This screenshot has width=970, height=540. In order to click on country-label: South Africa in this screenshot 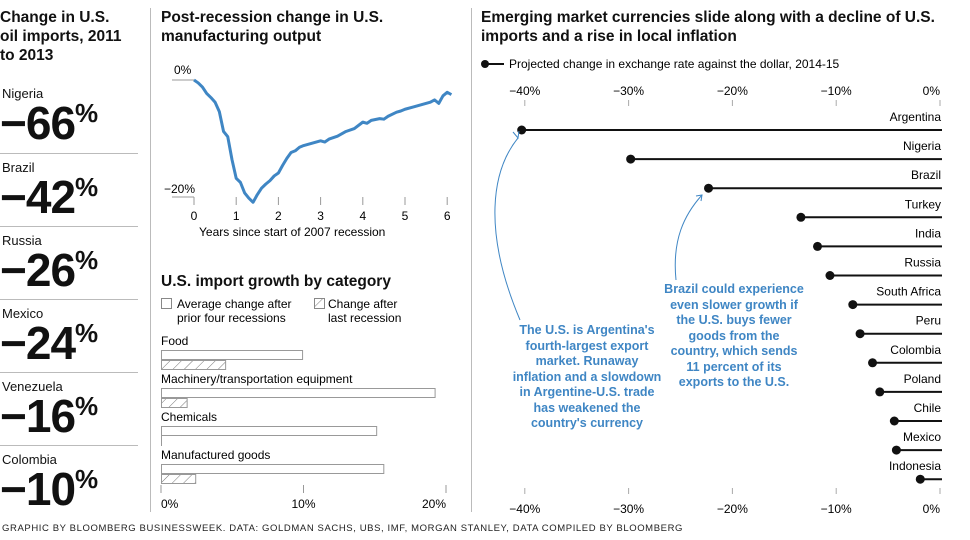, I will do `click(908, 292)`.